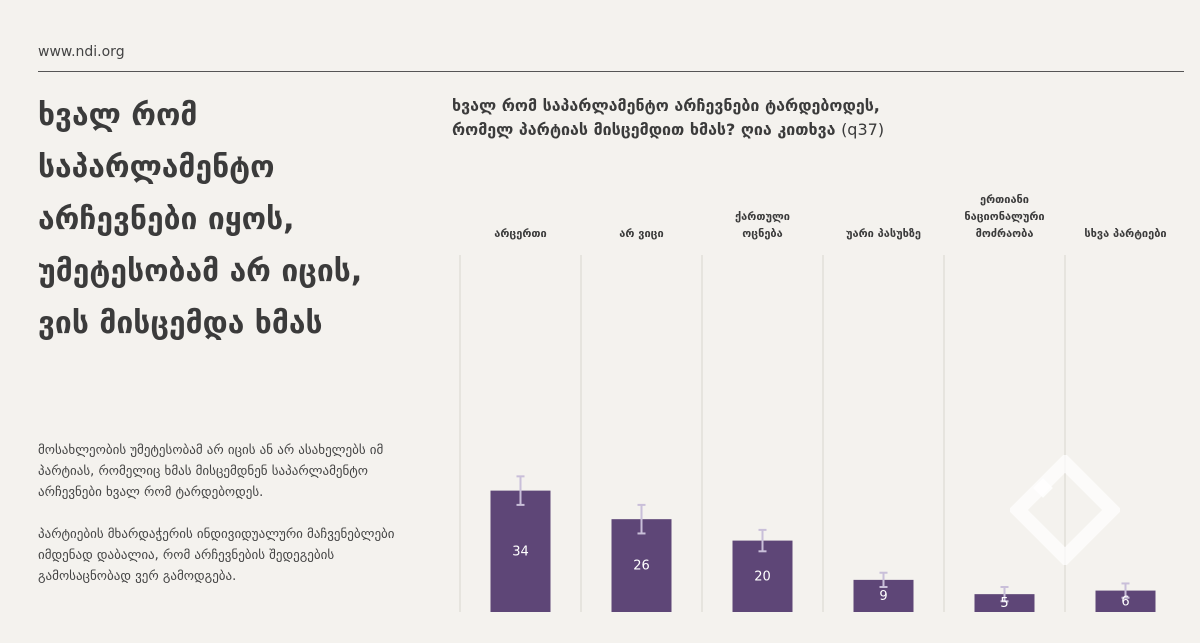 The height and width of the screenshot is (643, 1200). I want to click on data-label: 34, so click(520, 551).